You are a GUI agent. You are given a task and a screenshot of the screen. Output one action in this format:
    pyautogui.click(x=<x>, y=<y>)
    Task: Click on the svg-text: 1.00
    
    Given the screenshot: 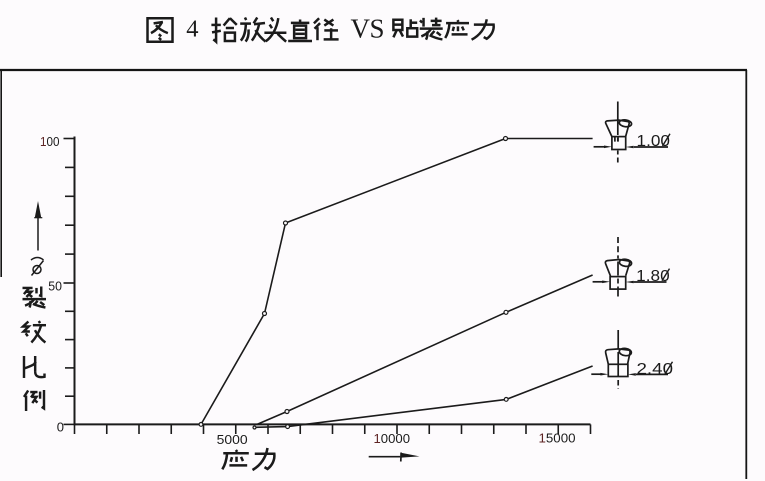 What is the action you would take?
    pyautogui.click(x=654, y=141)
    